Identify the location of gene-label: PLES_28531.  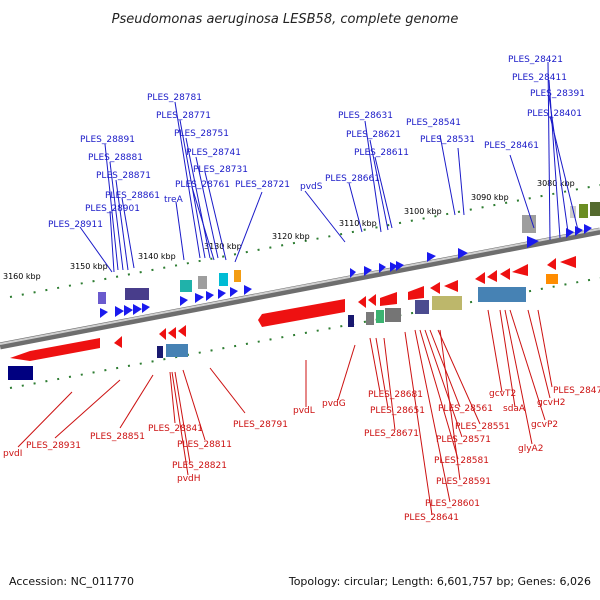
(447, 140).